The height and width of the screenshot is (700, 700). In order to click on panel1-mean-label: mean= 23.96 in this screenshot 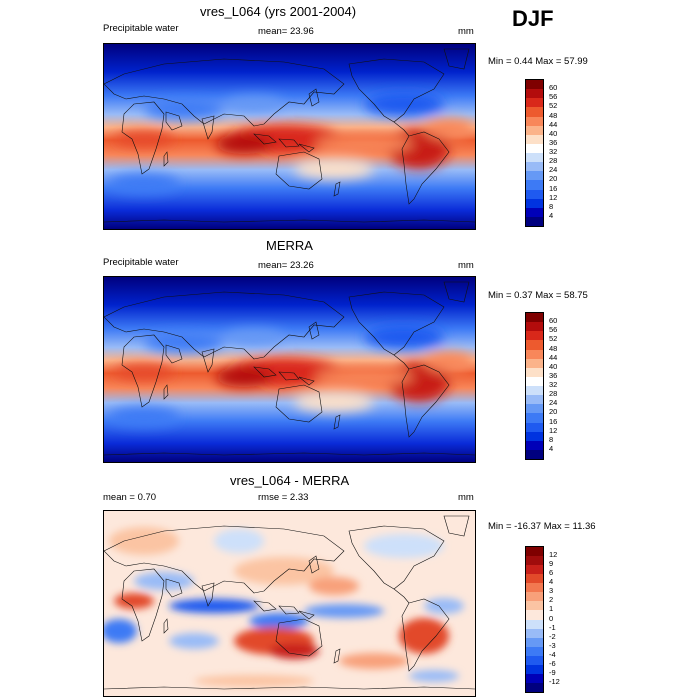, I will do `click(286, 31)`.